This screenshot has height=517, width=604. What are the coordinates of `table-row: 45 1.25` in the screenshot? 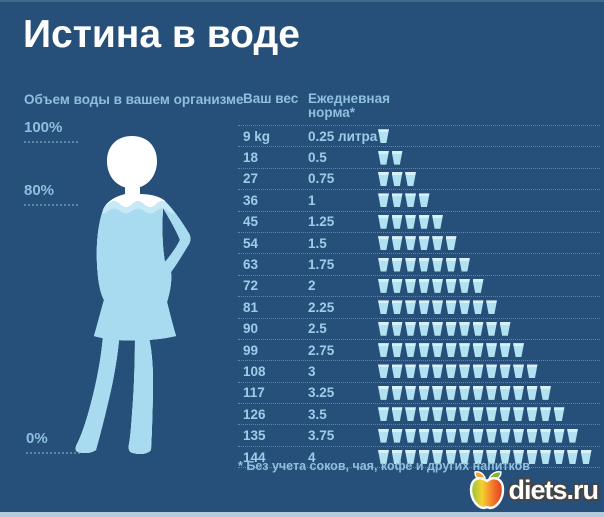 It's located at (419, 222).